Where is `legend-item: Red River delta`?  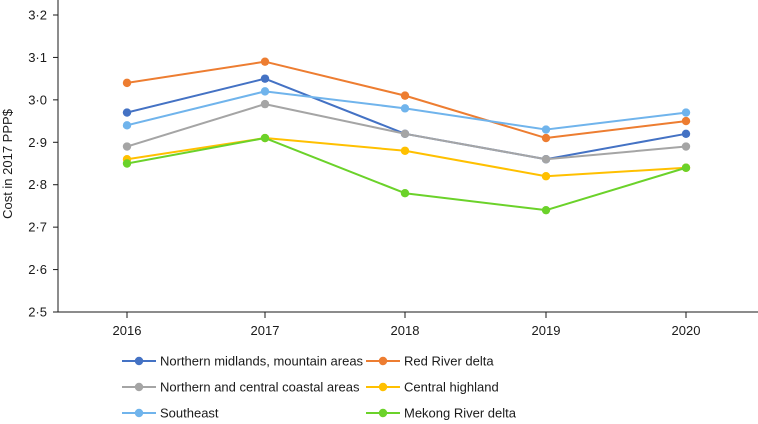 legend-item: Red River delta is located at coordinates (430, 361).